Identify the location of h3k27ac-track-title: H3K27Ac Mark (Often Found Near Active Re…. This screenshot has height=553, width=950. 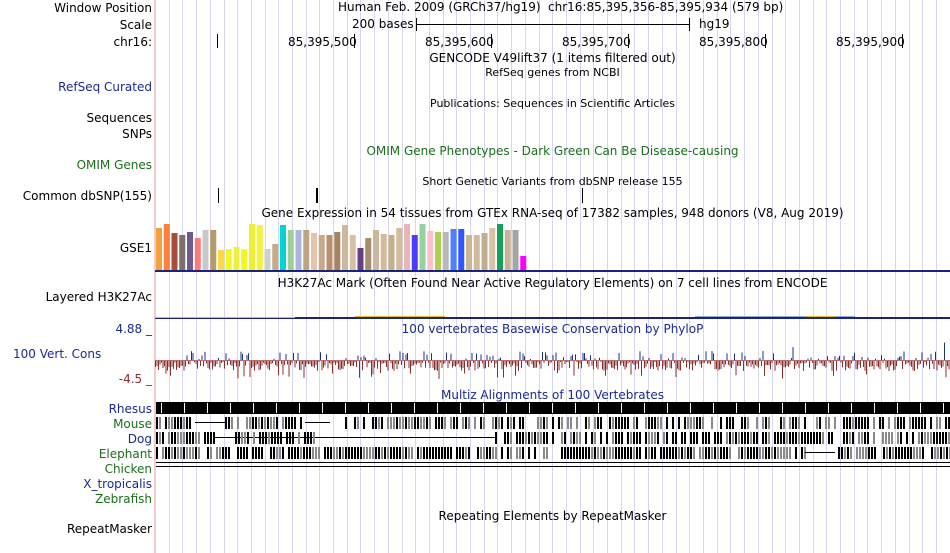
(552, 283).